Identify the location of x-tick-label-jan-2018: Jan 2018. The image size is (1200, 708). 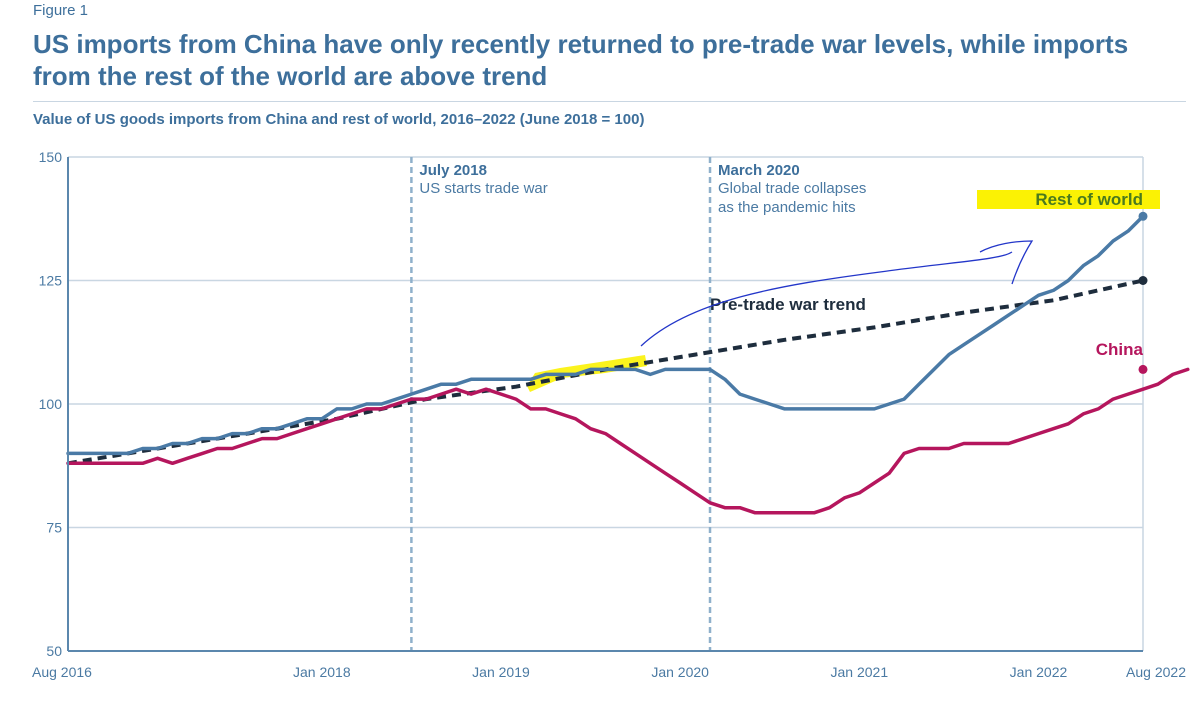
(322, 672).